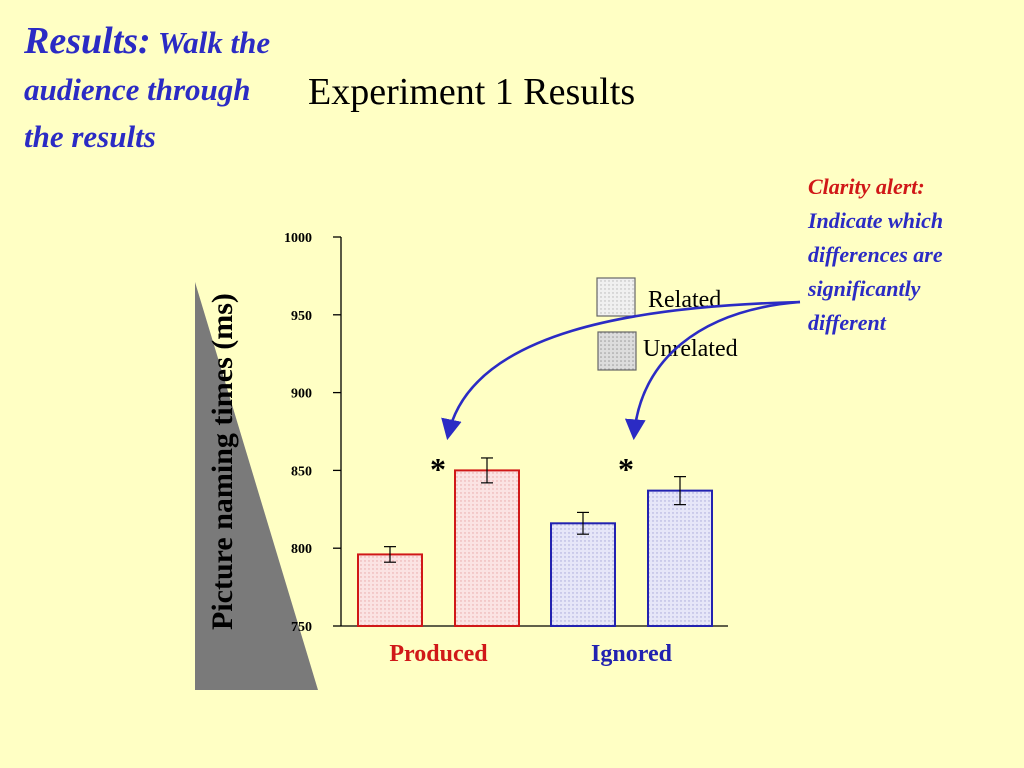 This screenshot has width=1024, height=768. What do you see at coordinates (632, 654) in the screenshot?
I see `category-label-ignored: Ignored` at bounding box center [632, 654].